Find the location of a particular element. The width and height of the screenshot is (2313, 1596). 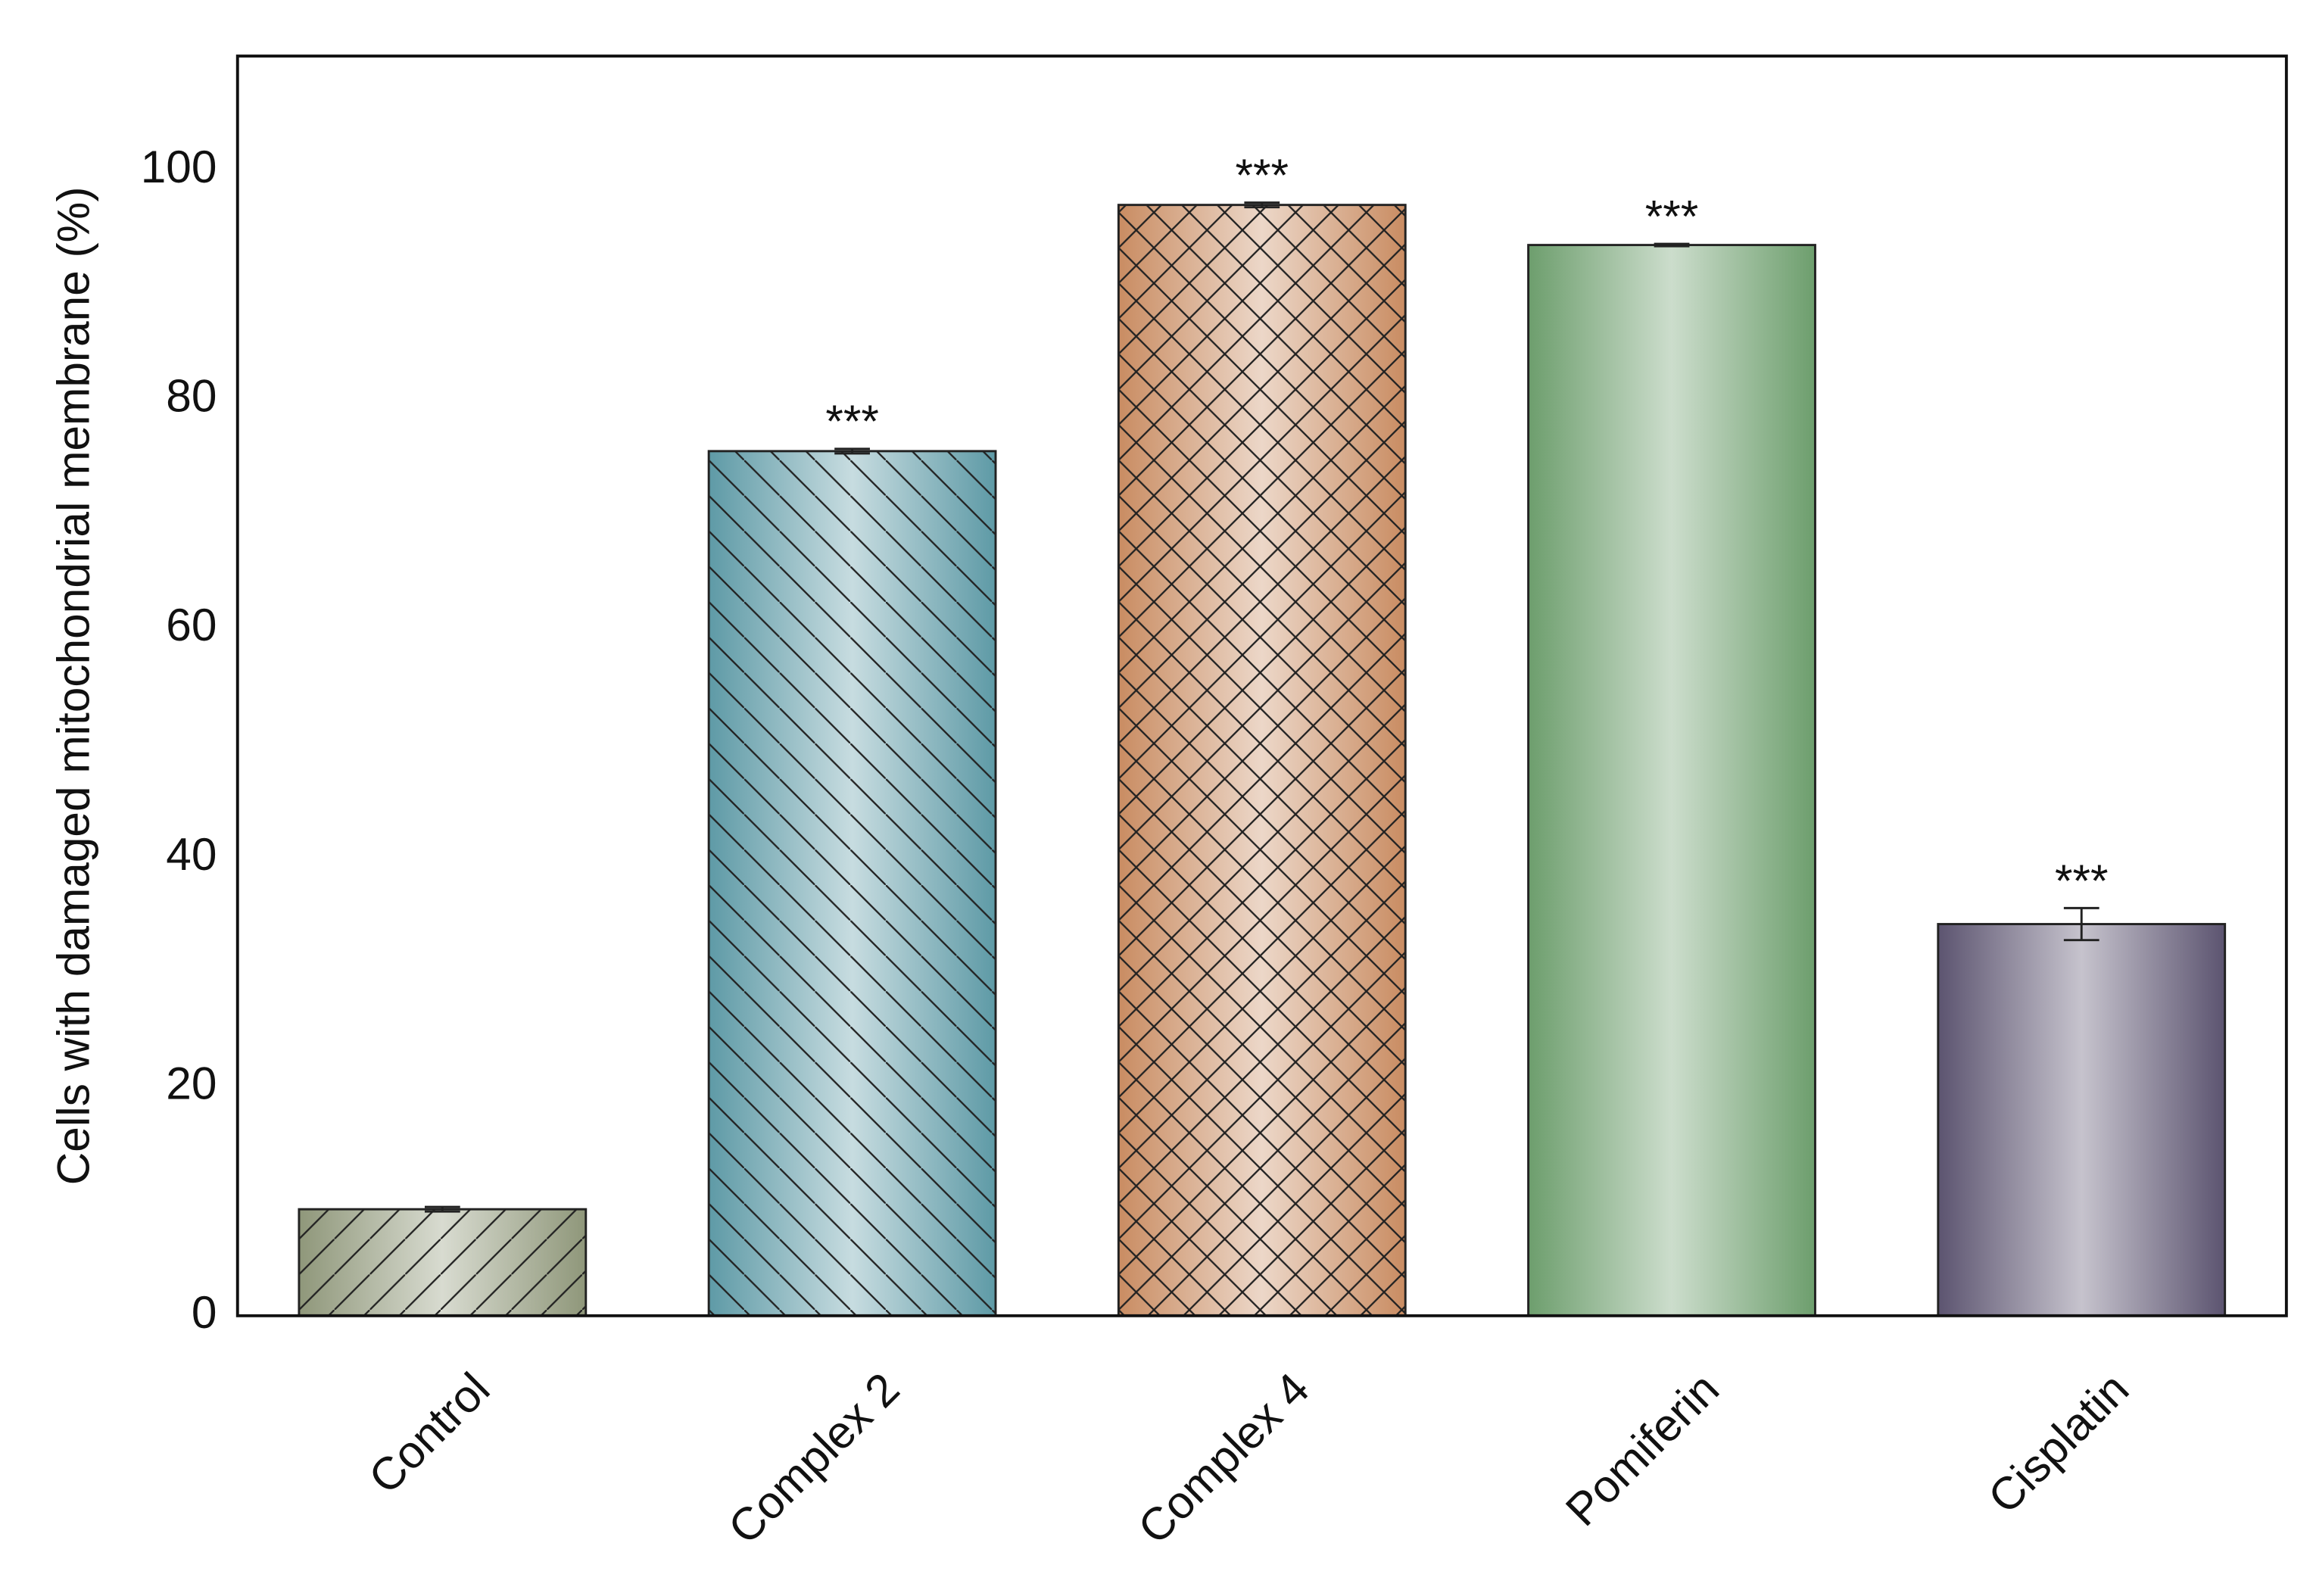

y-tick-label: 20 is located at coordinates (191, 1082).